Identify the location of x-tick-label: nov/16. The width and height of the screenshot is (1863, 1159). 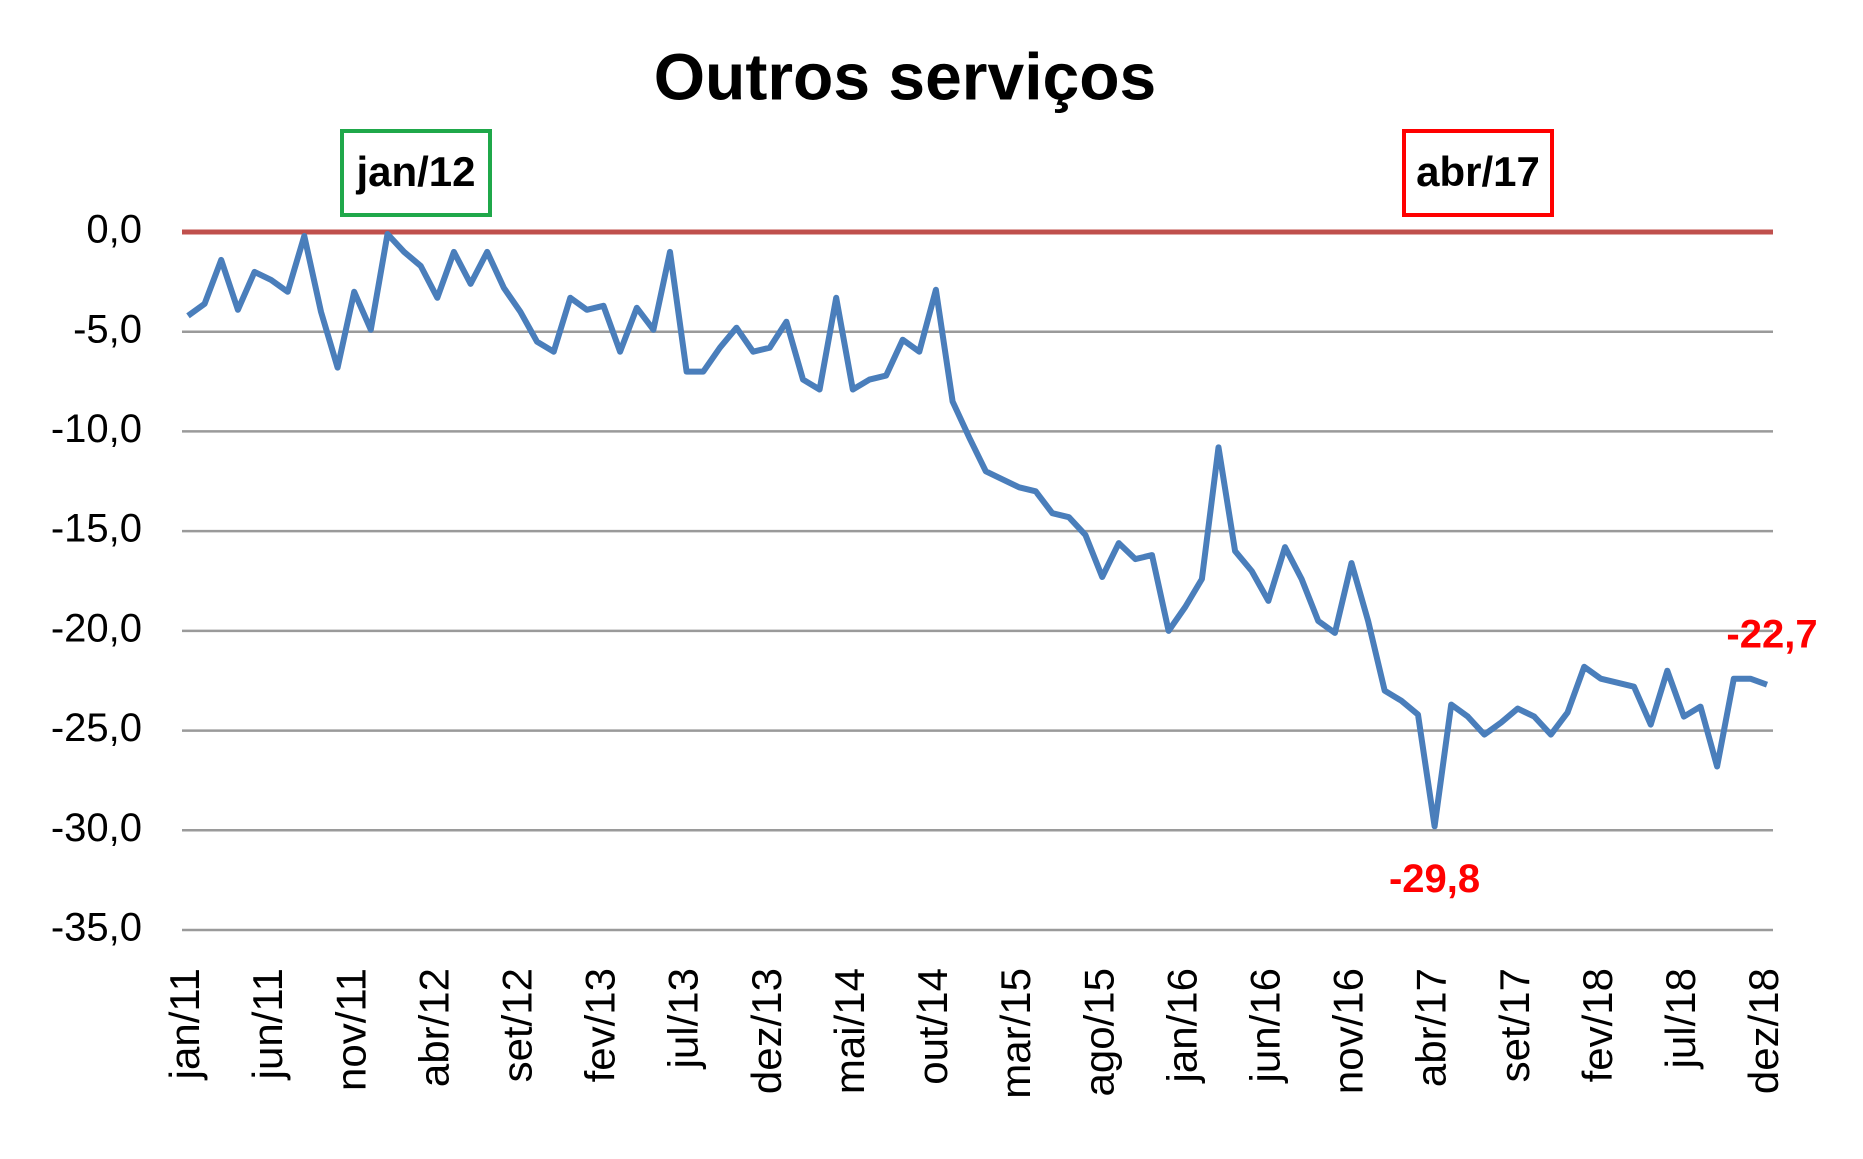
(1348, 1031).